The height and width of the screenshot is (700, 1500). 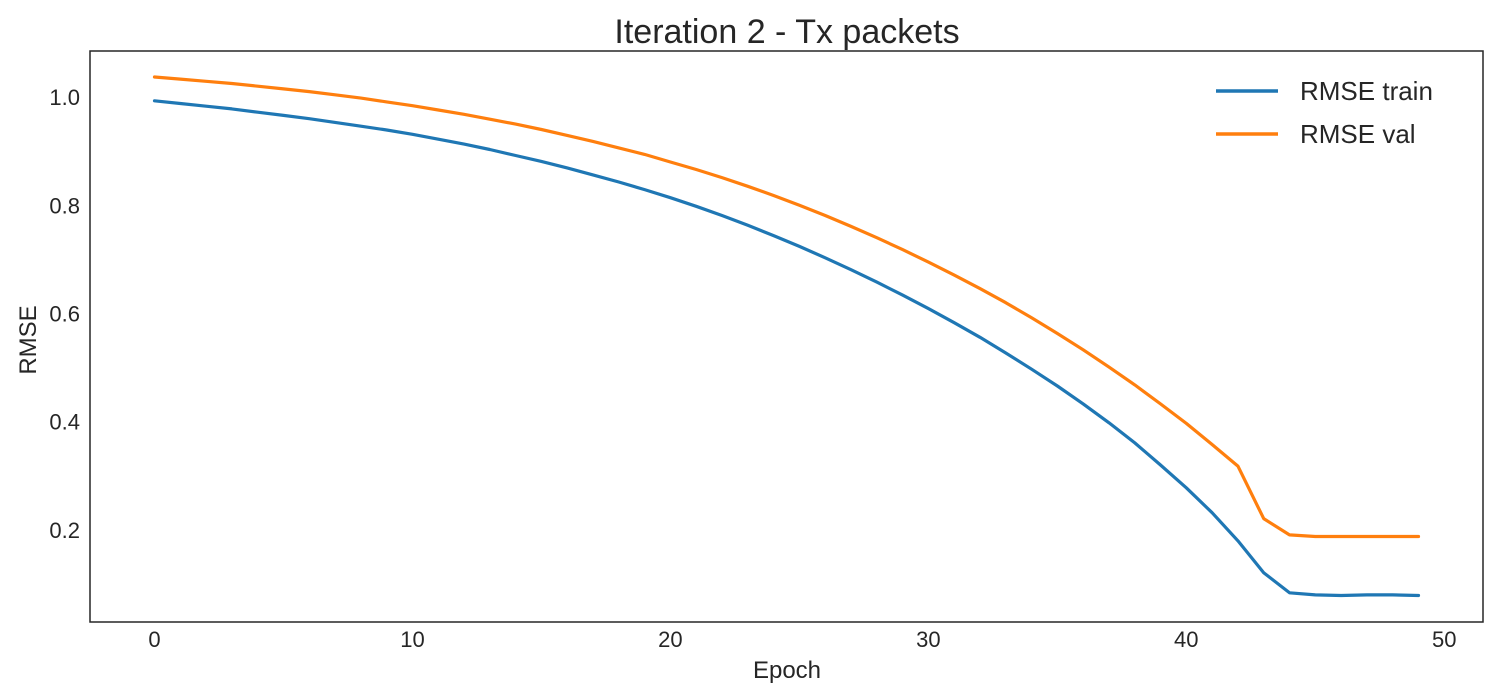 I want to click on y-axis: 0.2 0.4 0.6 0.8 1.0, so click(x=64, y=314).